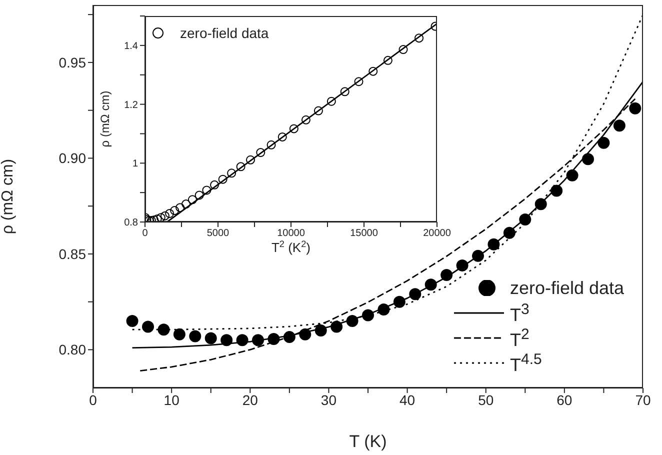 The width and height of the screenshot is (662, 455). I want to click on legend-label: T$^{3}$, so click(520, 312).